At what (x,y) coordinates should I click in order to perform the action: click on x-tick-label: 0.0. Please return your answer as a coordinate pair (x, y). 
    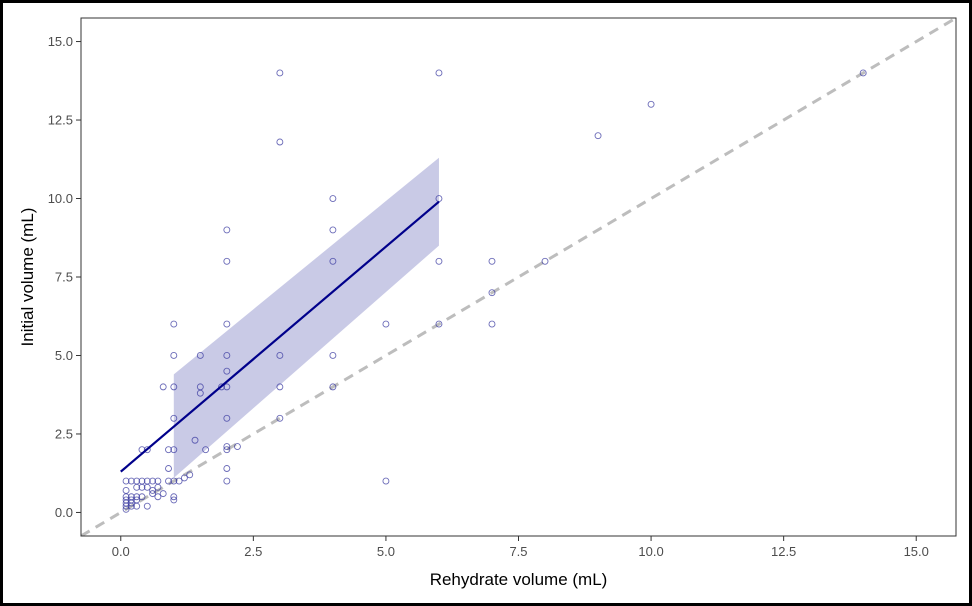
    Looking at the image, I should click on (121, 551).